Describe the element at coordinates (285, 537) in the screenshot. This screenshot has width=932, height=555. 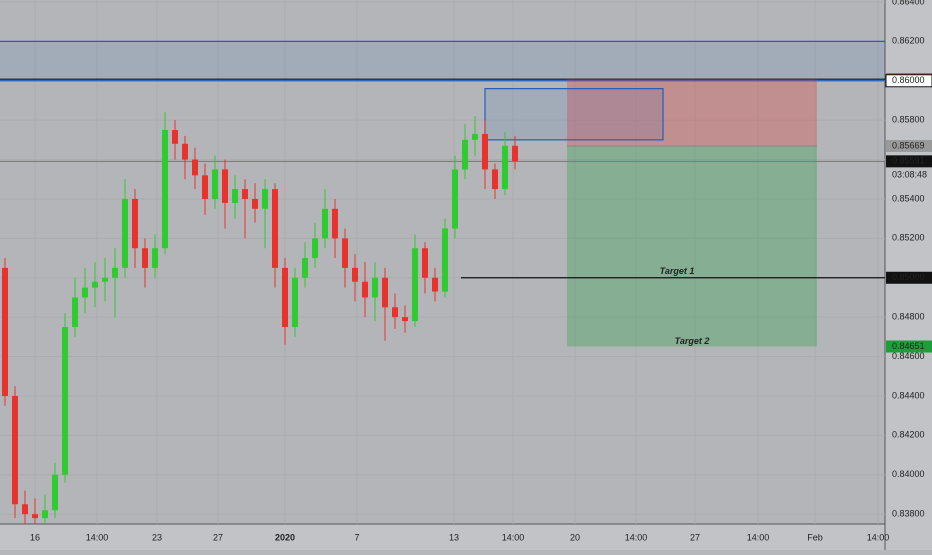
I see `x-tick-label: 2020` at that location.